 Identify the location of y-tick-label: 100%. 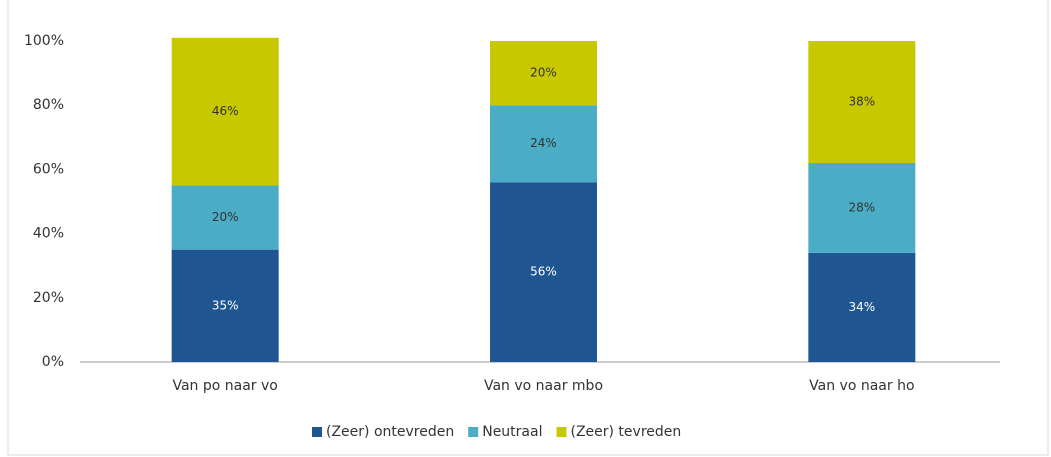
(44, 41).